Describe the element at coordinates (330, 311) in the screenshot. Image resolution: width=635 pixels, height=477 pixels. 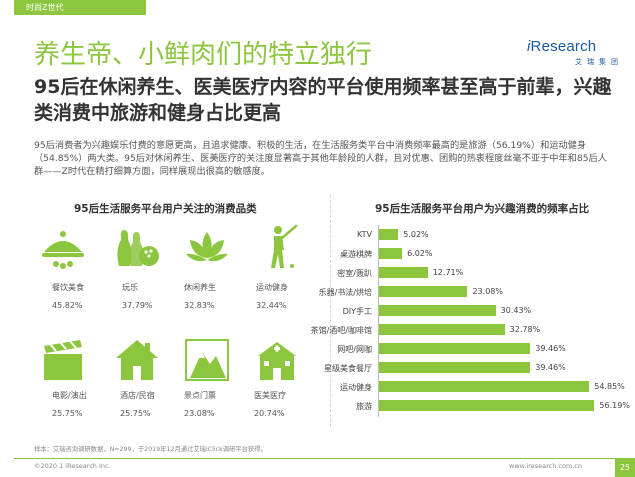
I see `panel-divider` at that location.